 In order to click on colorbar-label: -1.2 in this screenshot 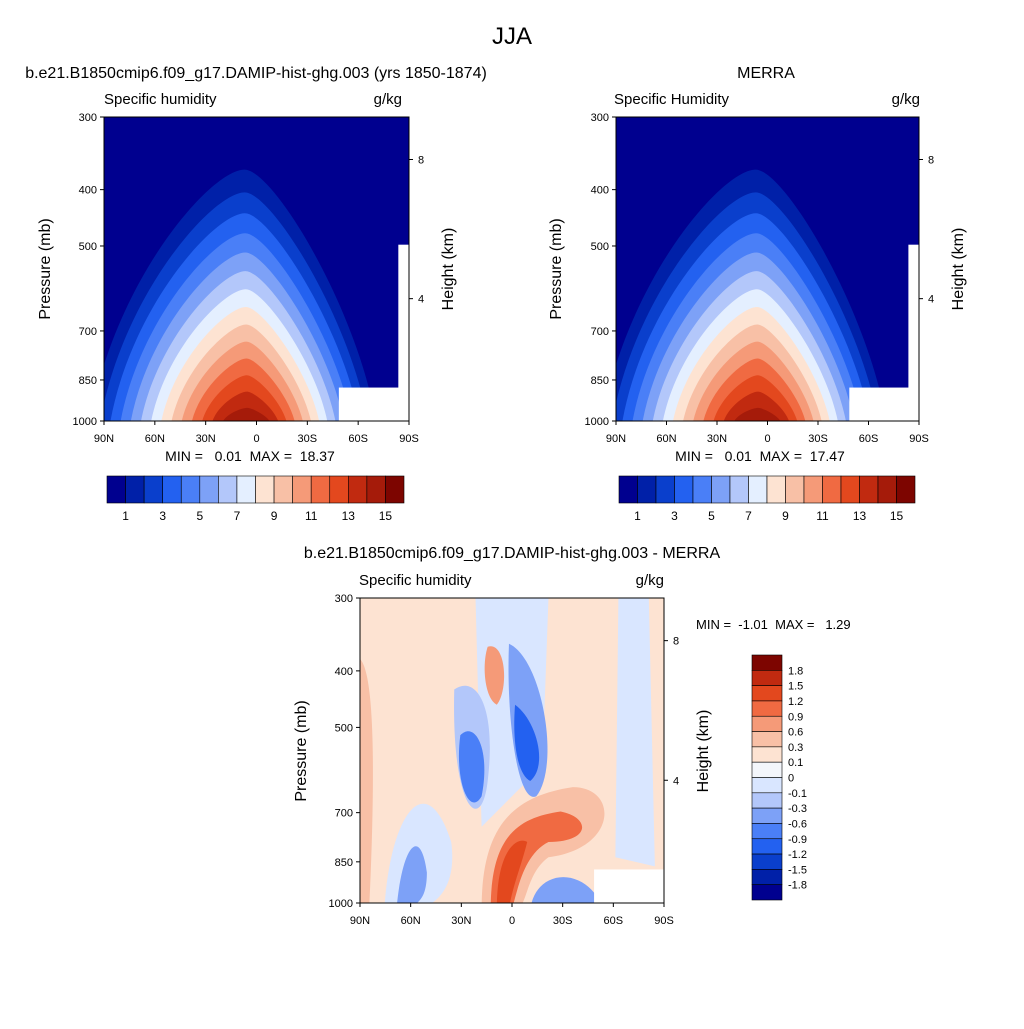, I will do `click(797, 855)`.